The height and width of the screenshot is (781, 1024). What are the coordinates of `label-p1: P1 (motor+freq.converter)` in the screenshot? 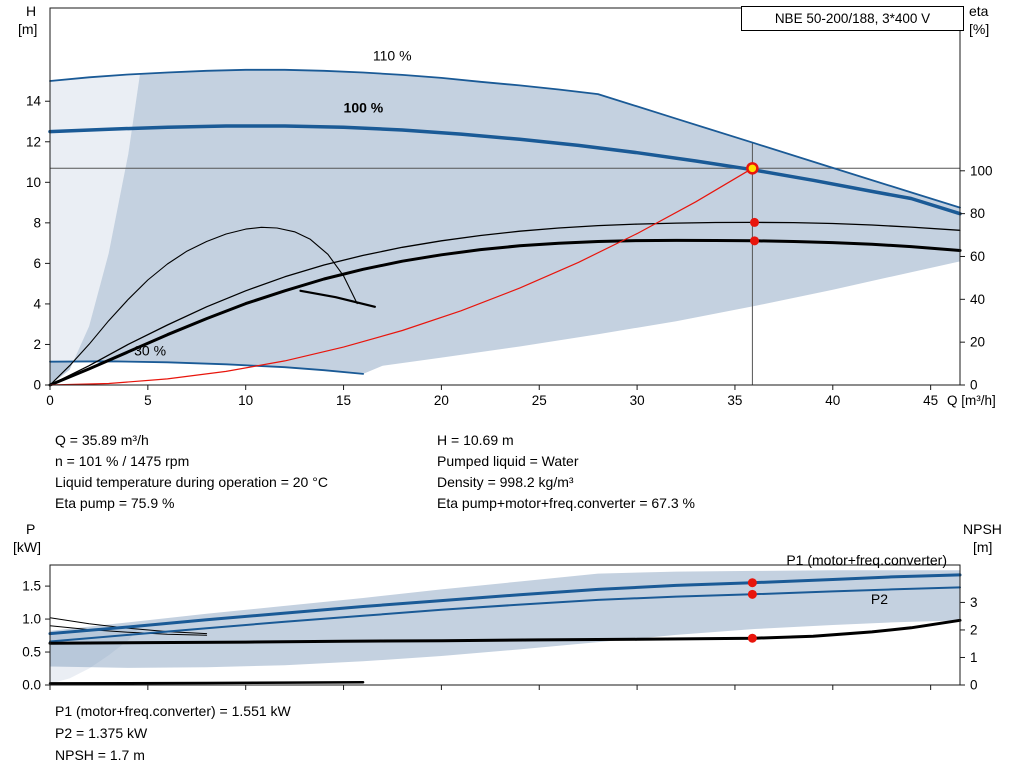 It's located at (866, 560).